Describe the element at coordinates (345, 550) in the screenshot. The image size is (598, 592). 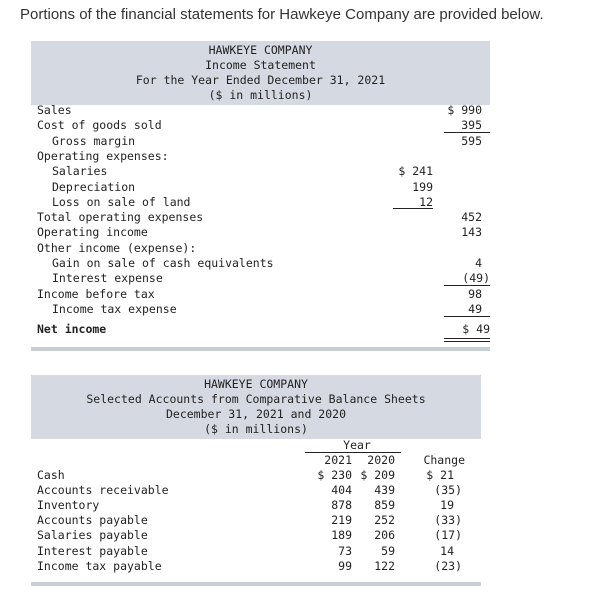
I see `balance-row-2021: 73` at that location.